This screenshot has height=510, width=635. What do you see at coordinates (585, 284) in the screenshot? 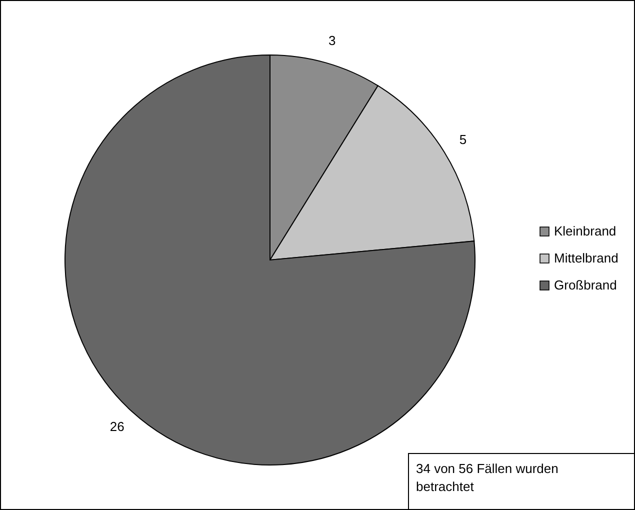
I see `legend-label: Großbrand` at bounding box center [585, 284].